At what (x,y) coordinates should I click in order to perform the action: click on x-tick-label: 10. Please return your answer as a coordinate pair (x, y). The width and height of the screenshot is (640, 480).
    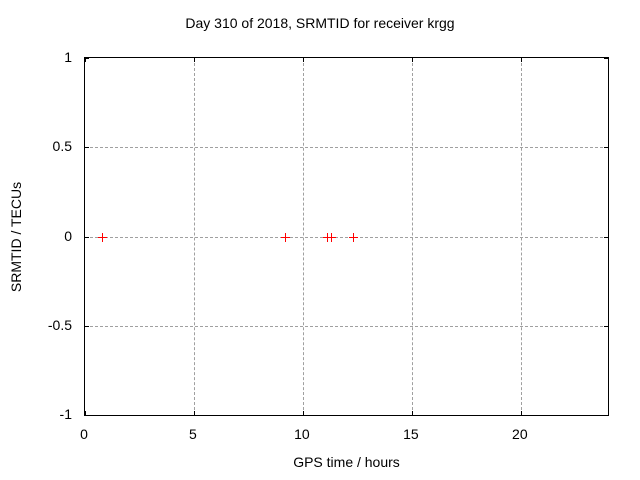
    Looking at the image, I should click on (302, 434).